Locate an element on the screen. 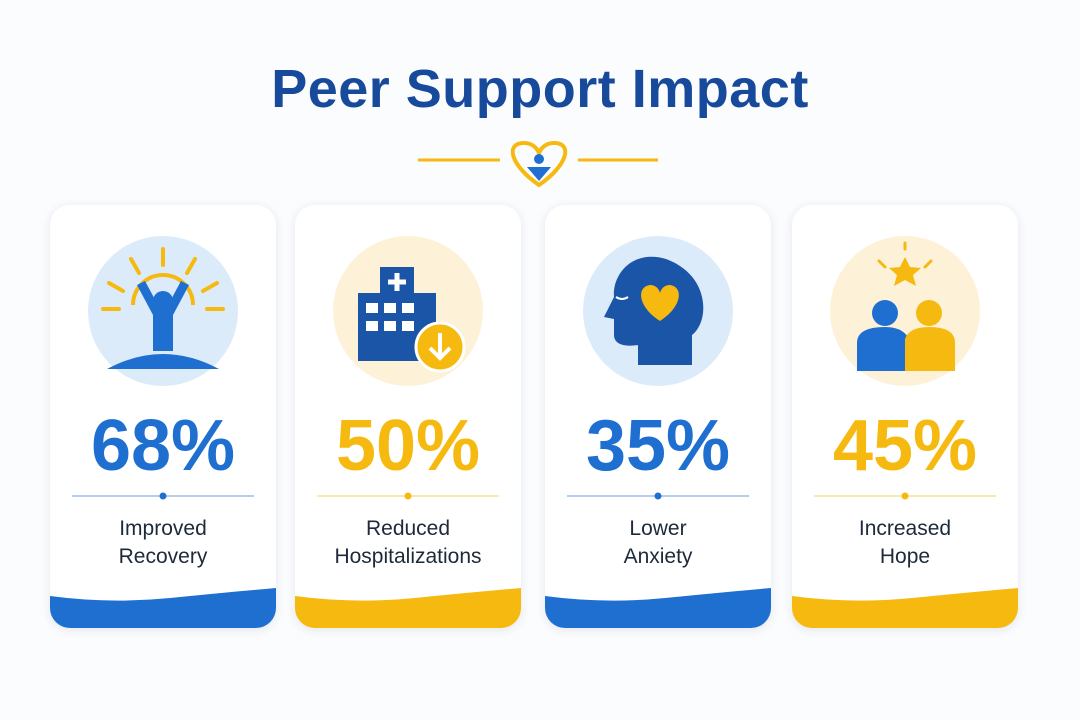 The image size is (1080, 720). divider is located at coordinates (538, 164).